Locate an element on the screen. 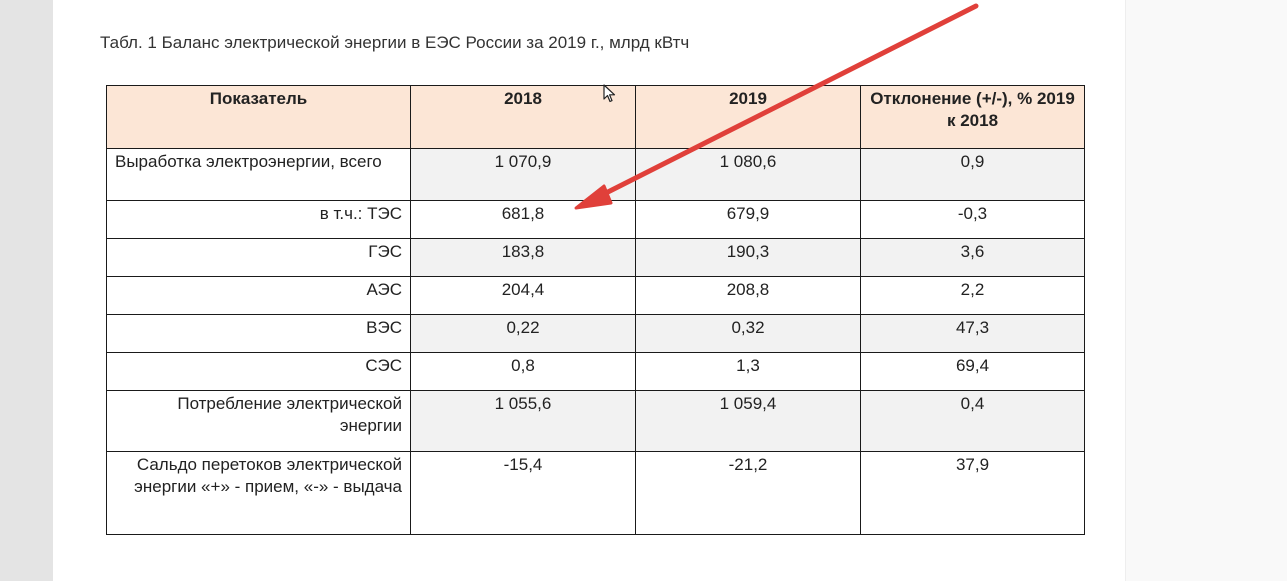 The height and width of the screenshot is (581, 1287). left-gutter is located at coordinates (26, 290).